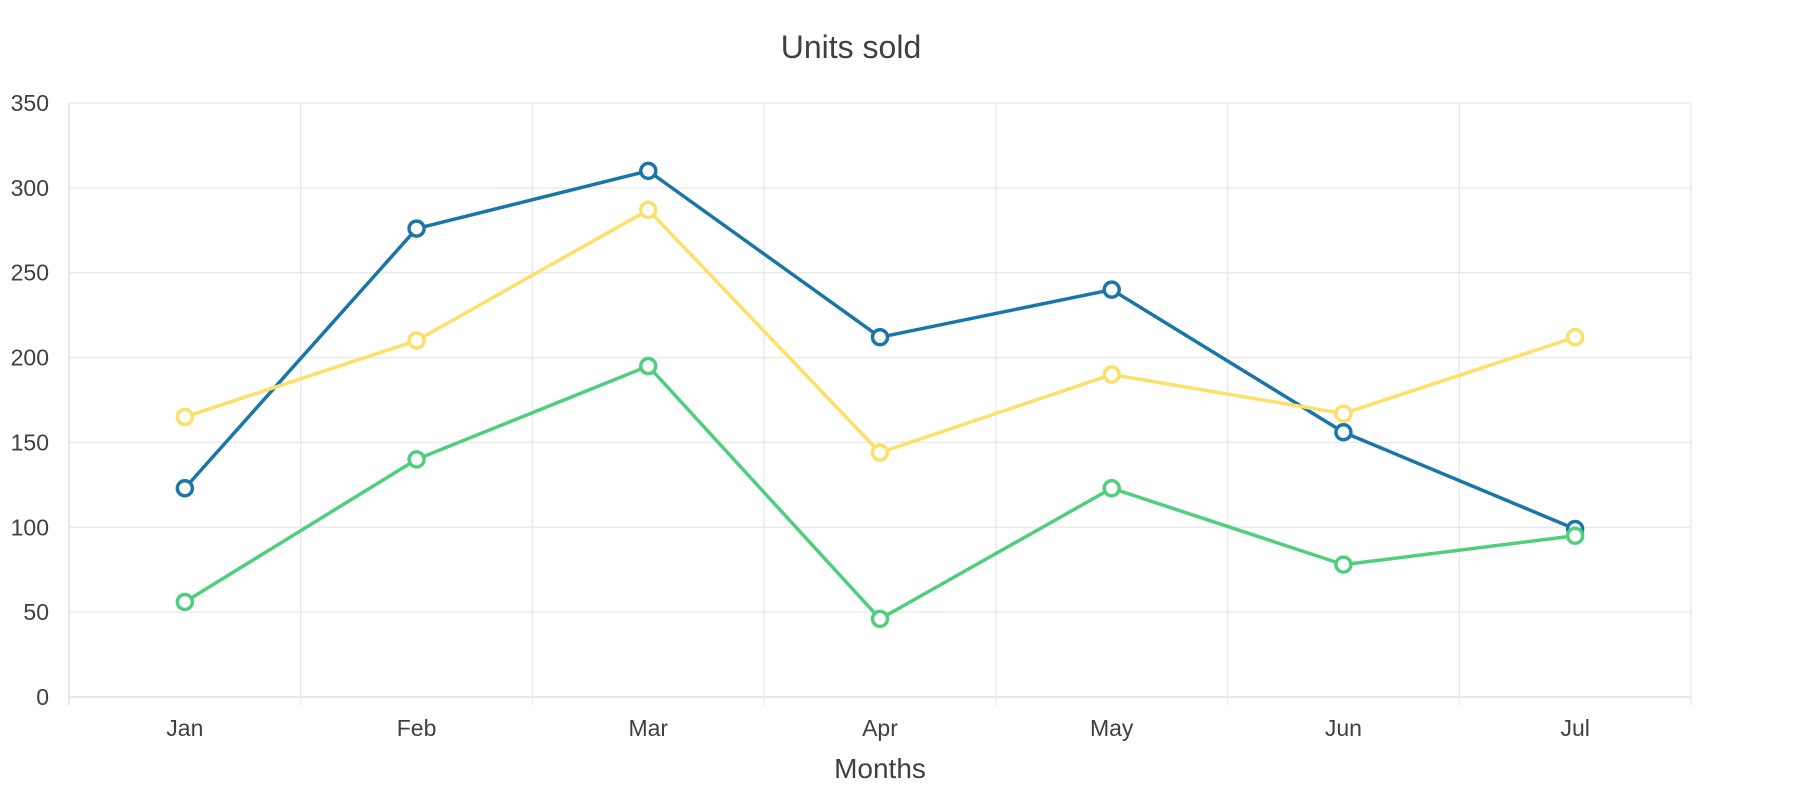  I want to click on y-tick-label: 0, so click(42, 697).